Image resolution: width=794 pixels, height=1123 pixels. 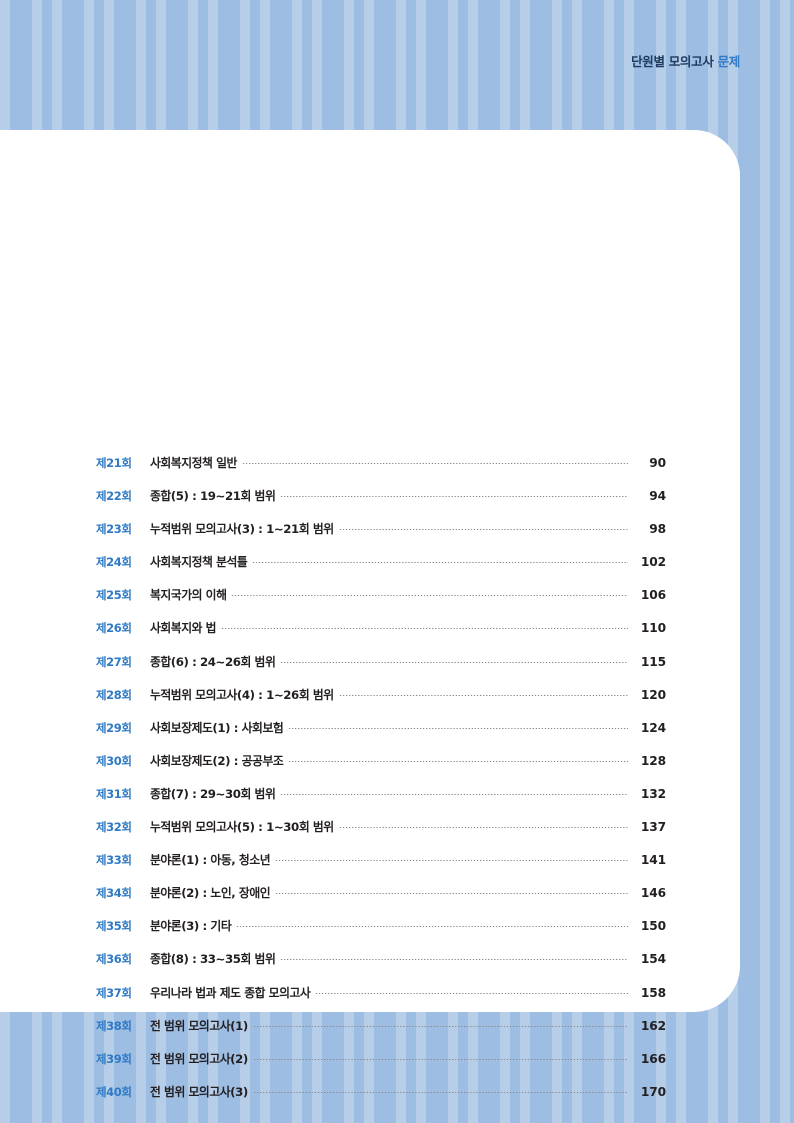 What do you see at coordinates (210, 893) in the screenshot?
I see `toc-entry-title: 분야론(2) : 노인, 장애인` at bounding box center [210, 893].